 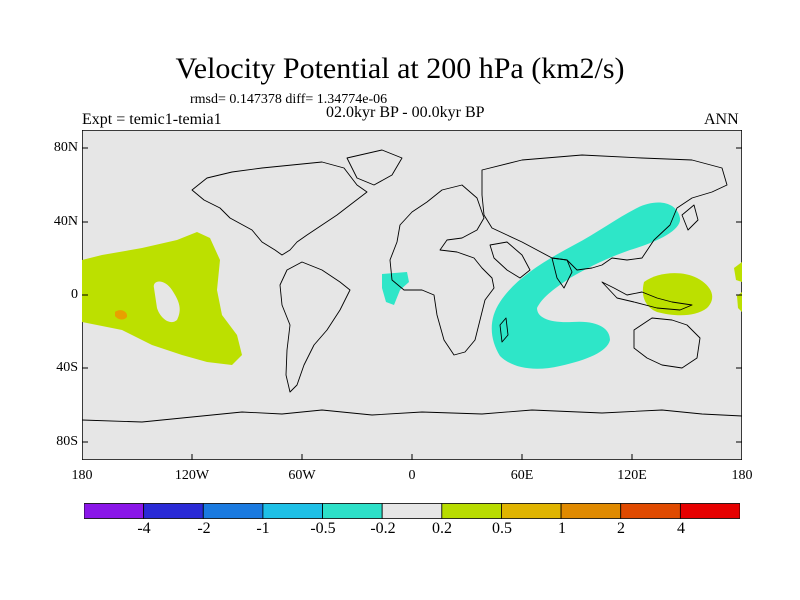 I want to click on period-label: 02.0kyr BP - 00.0kyr BP, so click(x=405, y=112).